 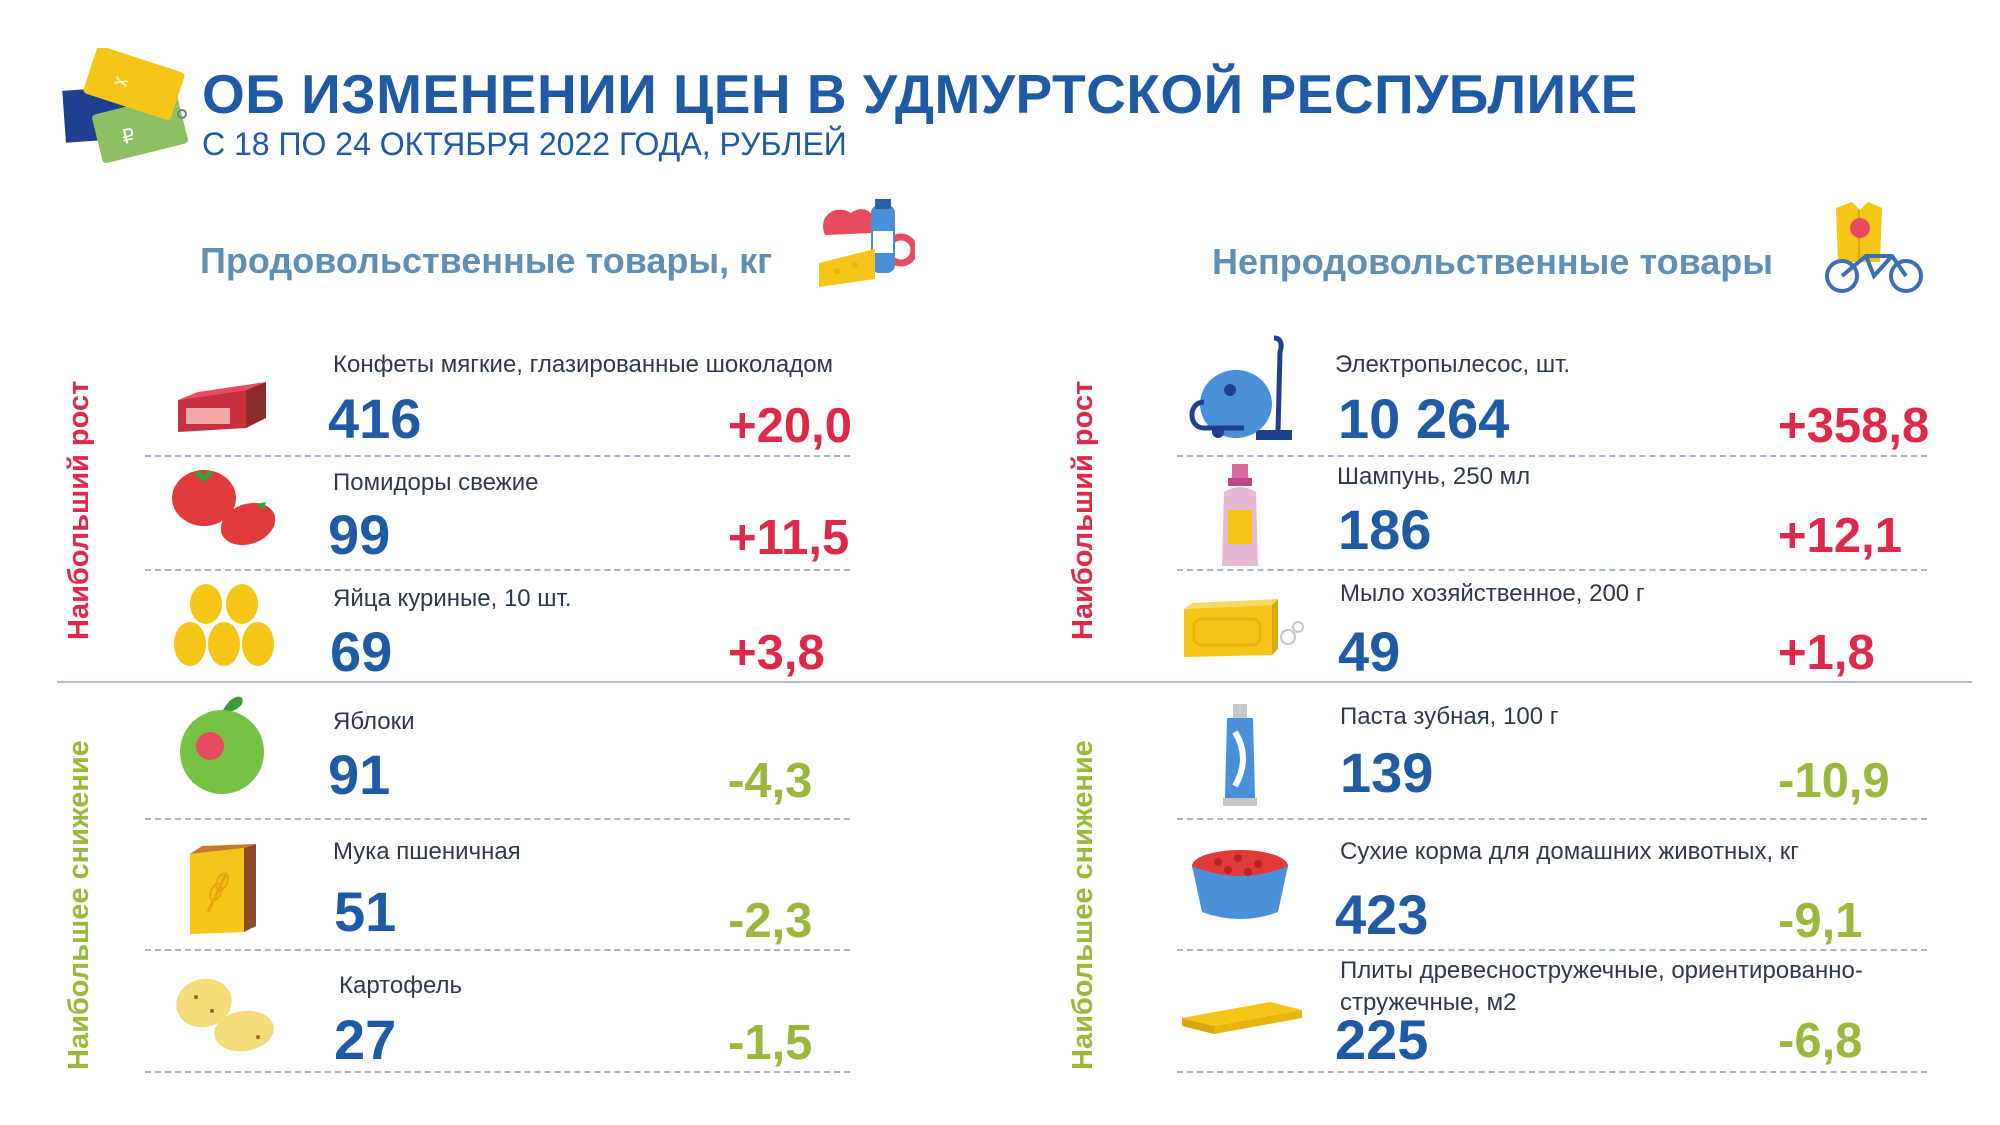 What do you see at coordinates (1083, 905) in the screenshot?
I see `nonfood-decline-label: Наибольшее снижение` at bounding box center [1083, 905].